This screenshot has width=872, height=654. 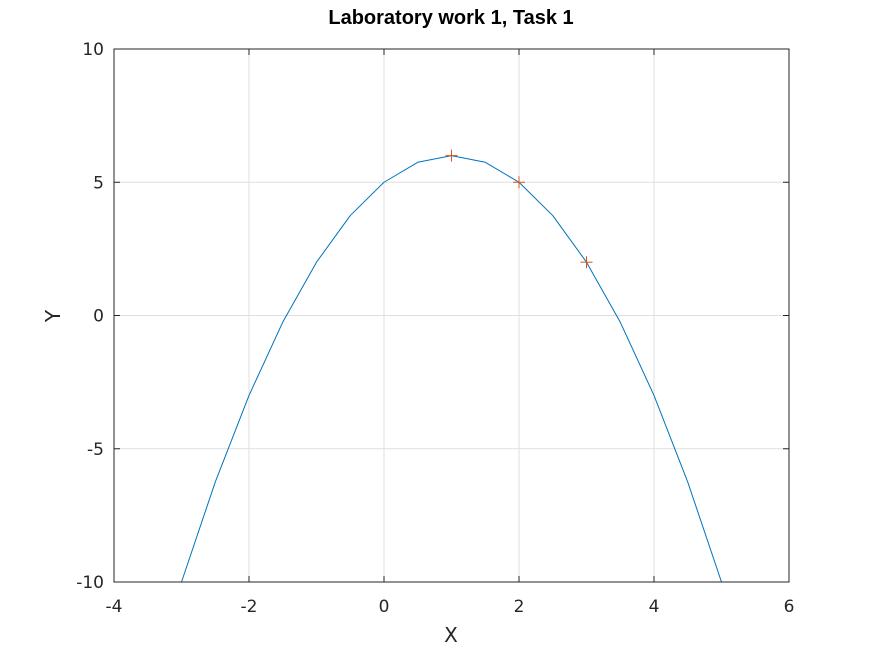 I want to click on y-axis-label: Y, so click(x=53, y=316).